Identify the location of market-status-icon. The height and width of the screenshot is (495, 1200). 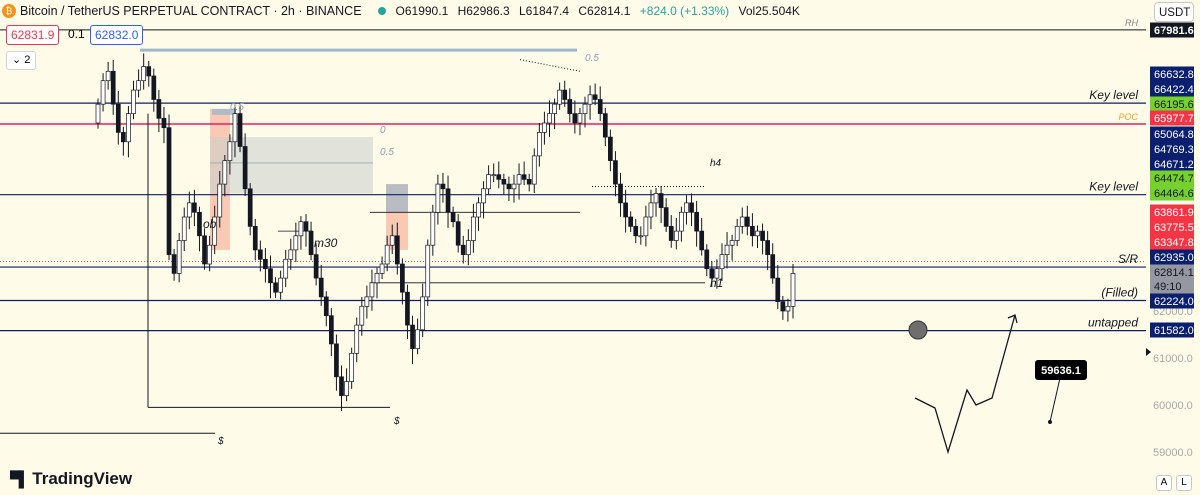
(381, 11).